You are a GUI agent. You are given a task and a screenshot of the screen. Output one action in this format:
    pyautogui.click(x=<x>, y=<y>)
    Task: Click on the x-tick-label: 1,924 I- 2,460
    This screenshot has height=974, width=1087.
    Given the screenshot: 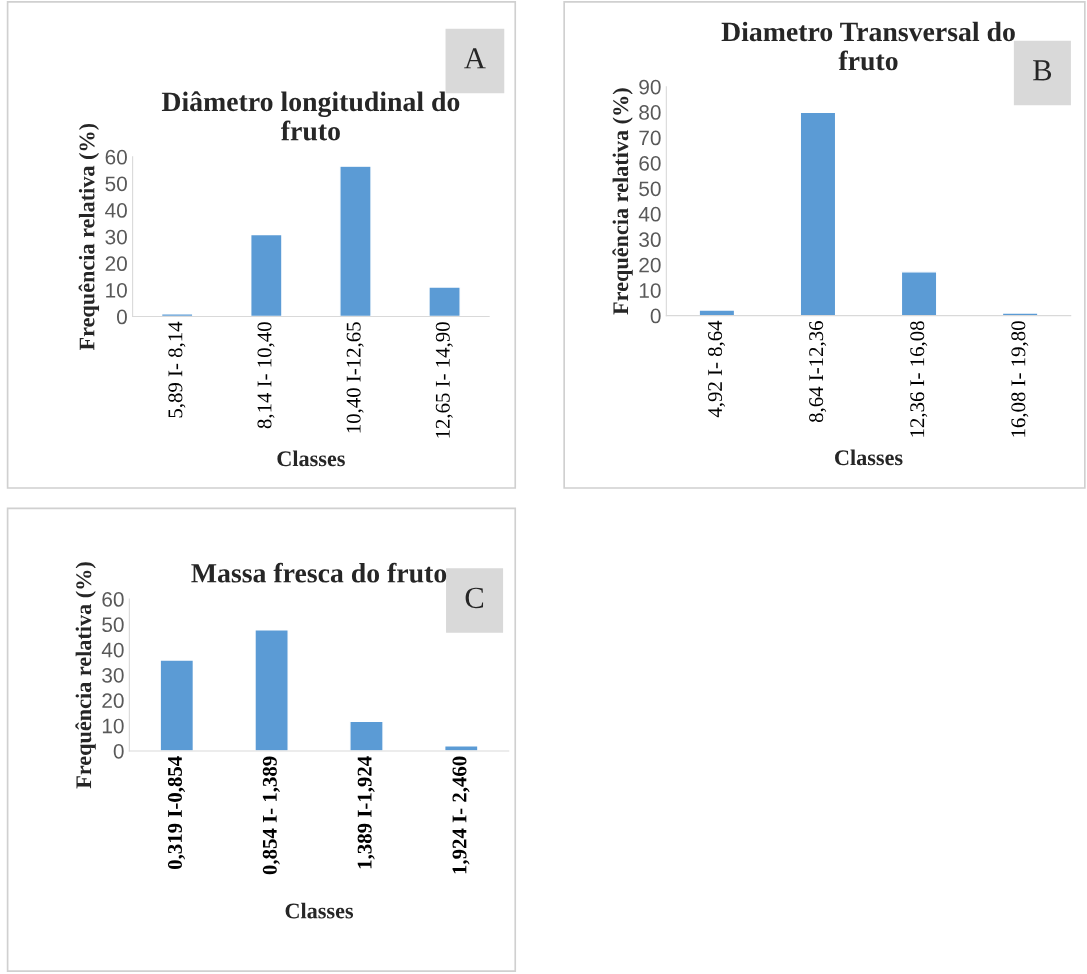 What is the action you would take?
    pyautogui.click(x=461, y=815)
    